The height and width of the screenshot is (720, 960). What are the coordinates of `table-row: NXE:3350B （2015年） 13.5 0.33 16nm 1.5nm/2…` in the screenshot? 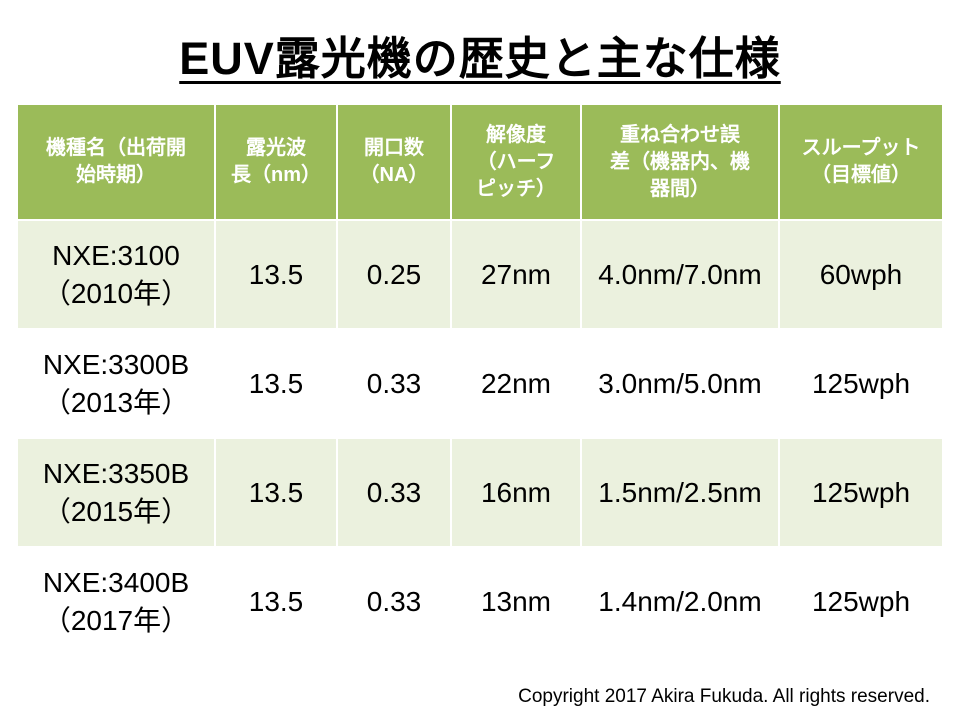 It's located at (480, 492).